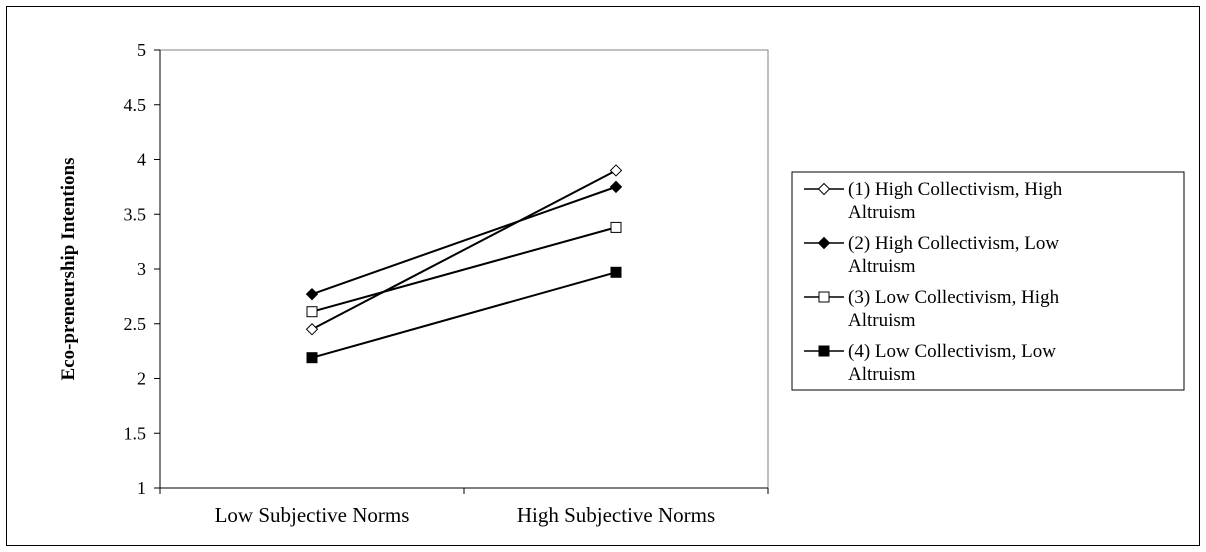 Image resolution: width=1206 pixels, height=552 pixels. I want to click on legend-label-3: (3) Low Collectivism, High, so click(954, 297).